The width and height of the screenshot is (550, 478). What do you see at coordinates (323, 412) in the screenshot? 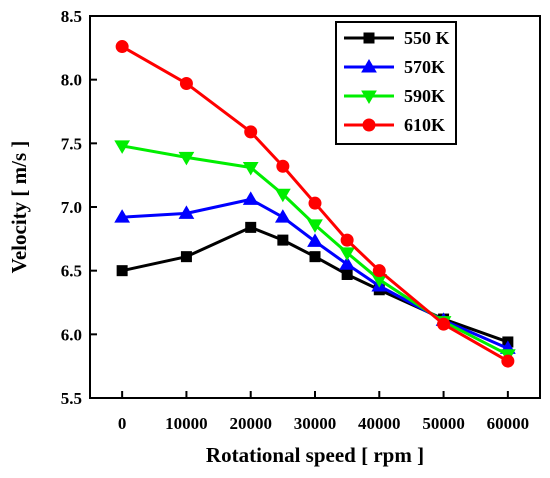
I see `x-axis-ticks: 0 10000 20000 30000 40000 50000 60000` at bounding box center [323, 412].